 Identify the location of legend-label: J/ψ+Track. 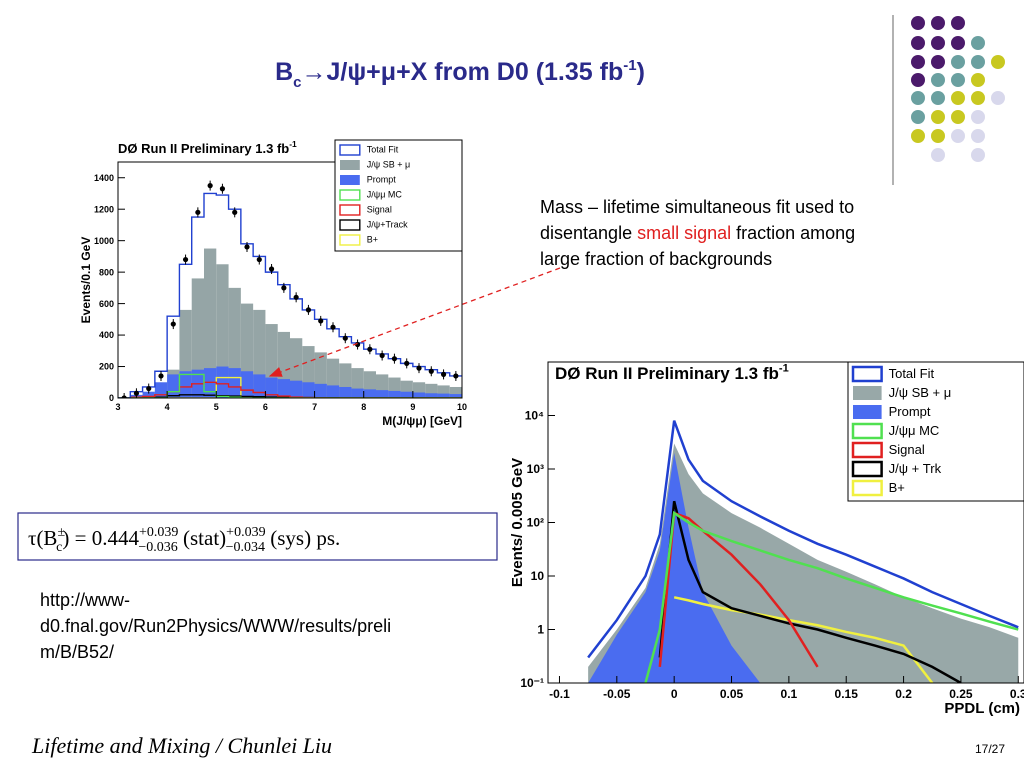
(387, 225).